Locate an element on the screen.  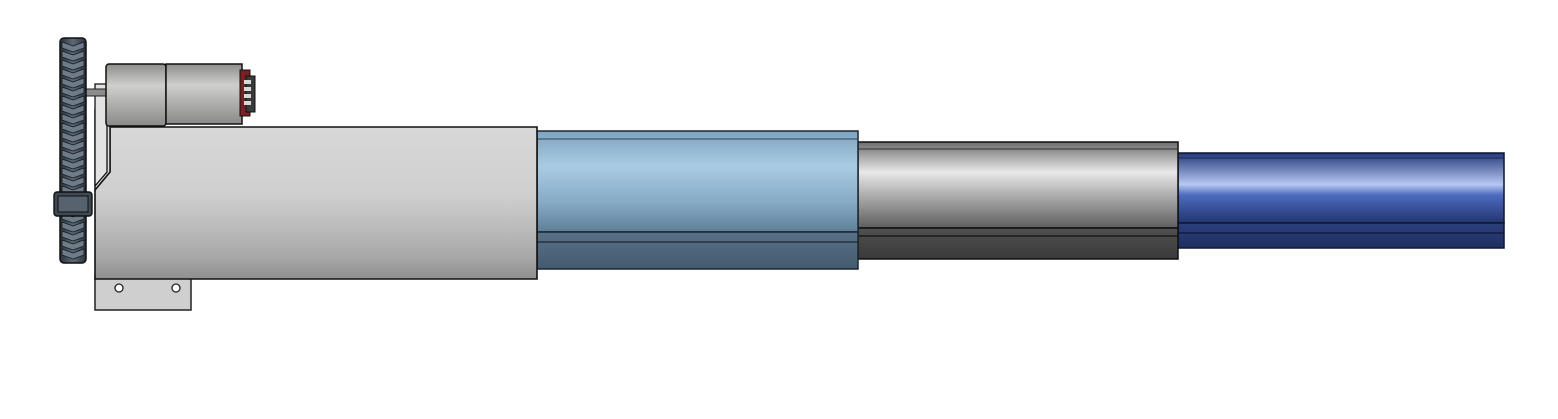
drive-gear is located at coordinates (73, 150).